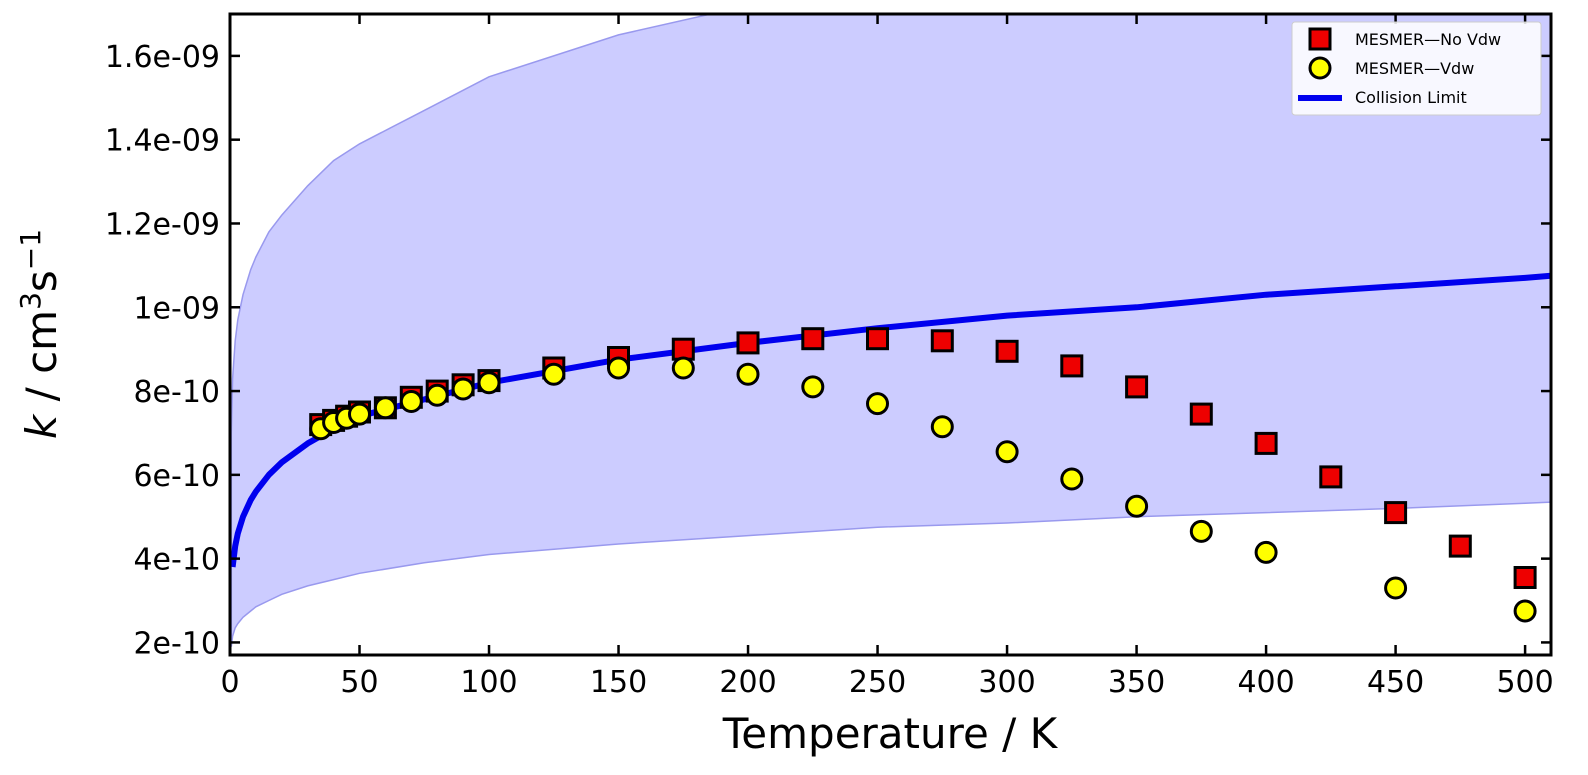  Describe the element at coordinates (1320, 68) in the screenshot. I see `legend-marker-vdw` at that location.